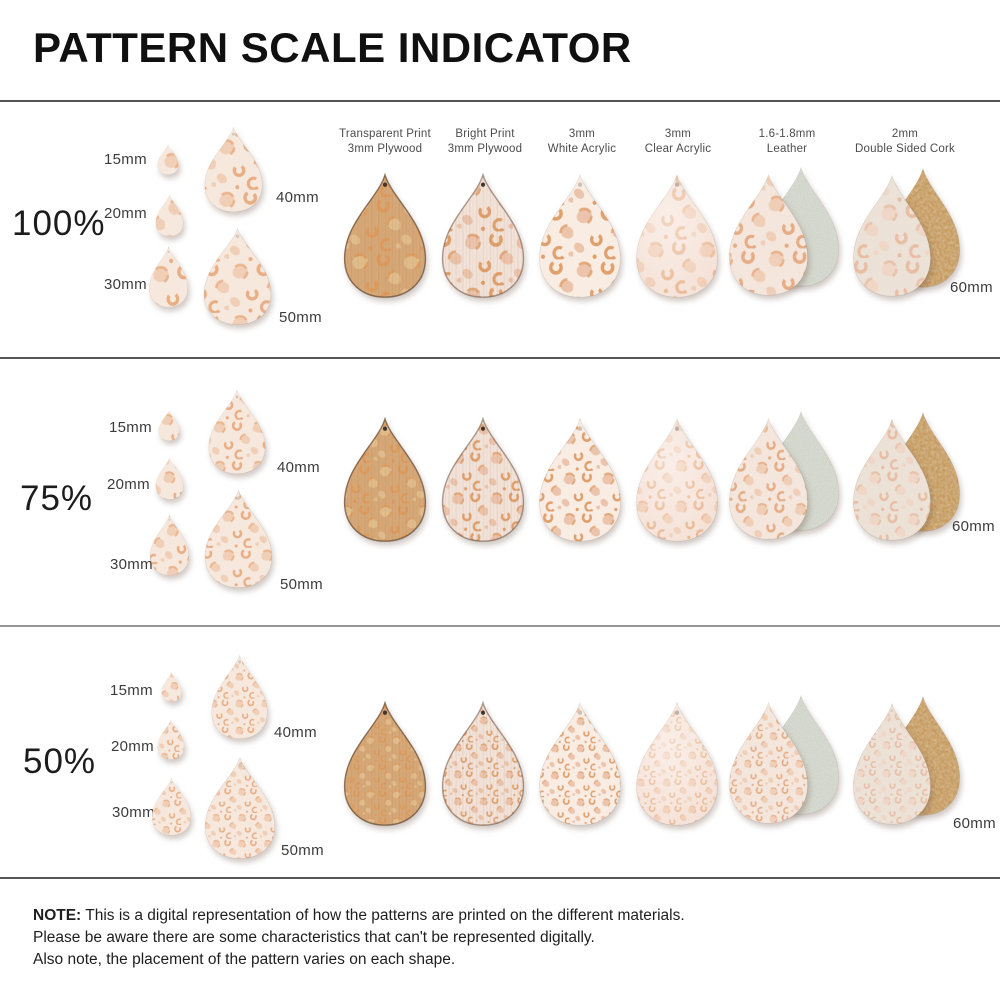 This screenshot has height=1000, width=1000. What do you see at coordinates (678, 148) in the screenshot?
I see `header-line: Clear Acrylic` at bounding box center [678, 148].